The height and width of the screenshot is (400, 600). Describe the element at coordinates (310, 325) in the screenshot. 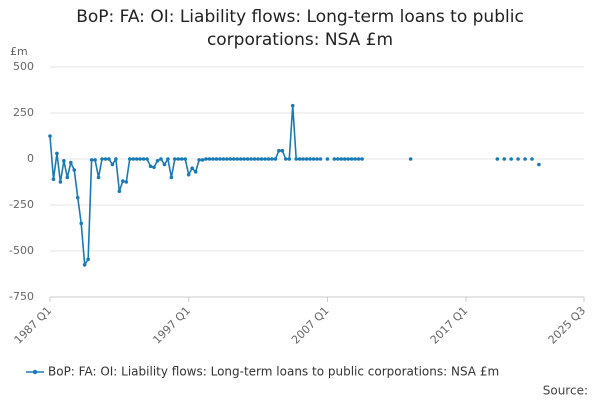

I see `x-tick-label: 2007 Q1` at that location.